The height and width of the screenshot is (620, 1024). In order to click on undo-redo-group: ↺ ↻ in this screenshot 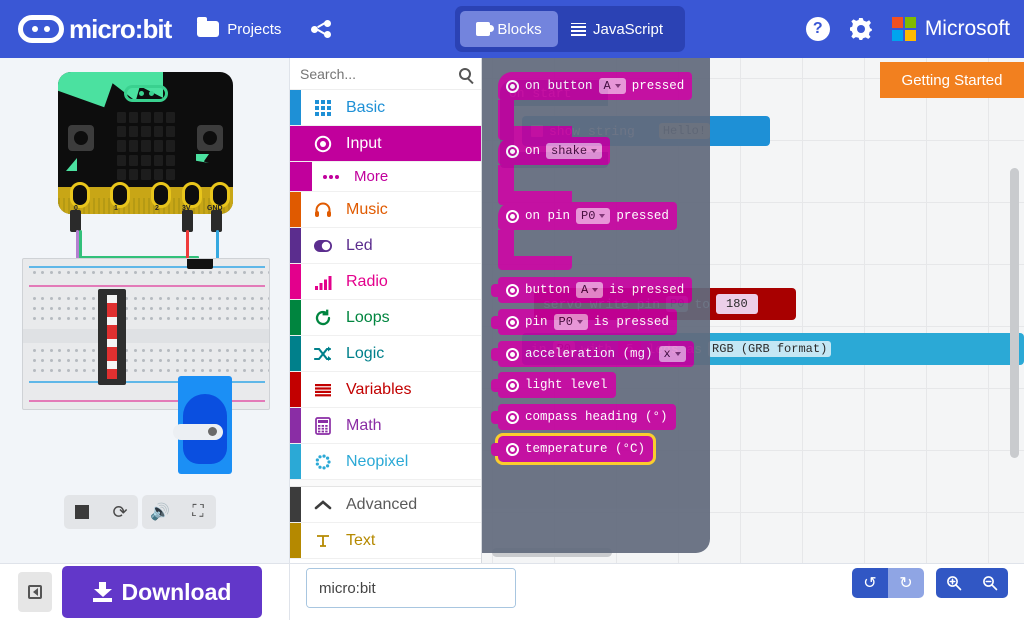, I will do `click(888, 583)`.